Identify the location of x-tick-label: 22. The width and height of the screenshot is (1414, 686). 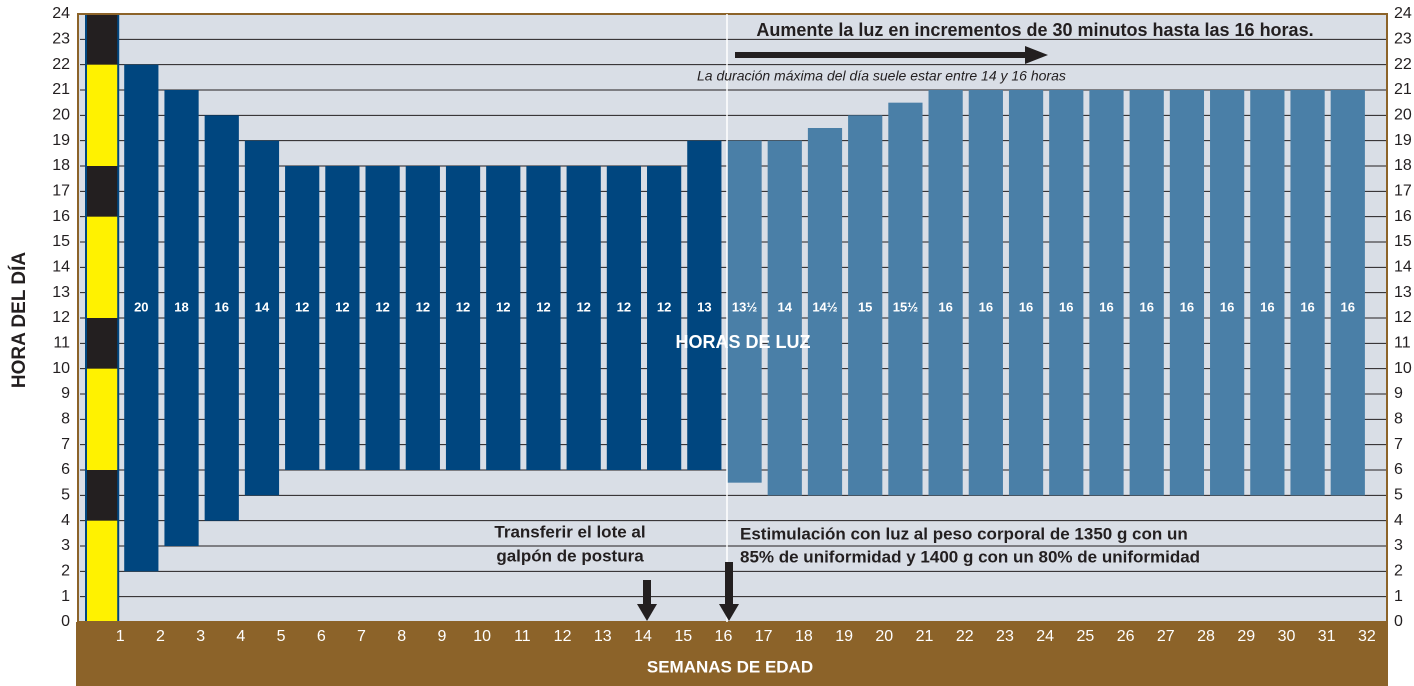
(965, 636).